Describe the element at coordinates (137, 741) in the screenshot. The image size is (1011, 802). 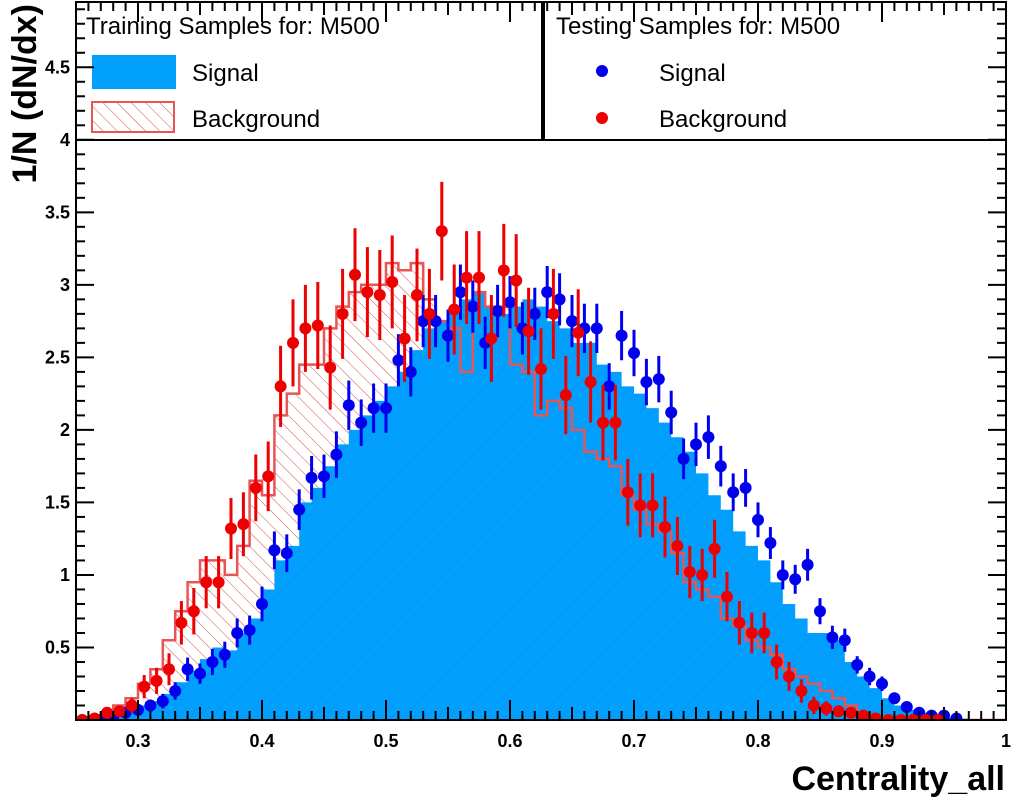
I see `x-tick-label: 0.3` at that location.